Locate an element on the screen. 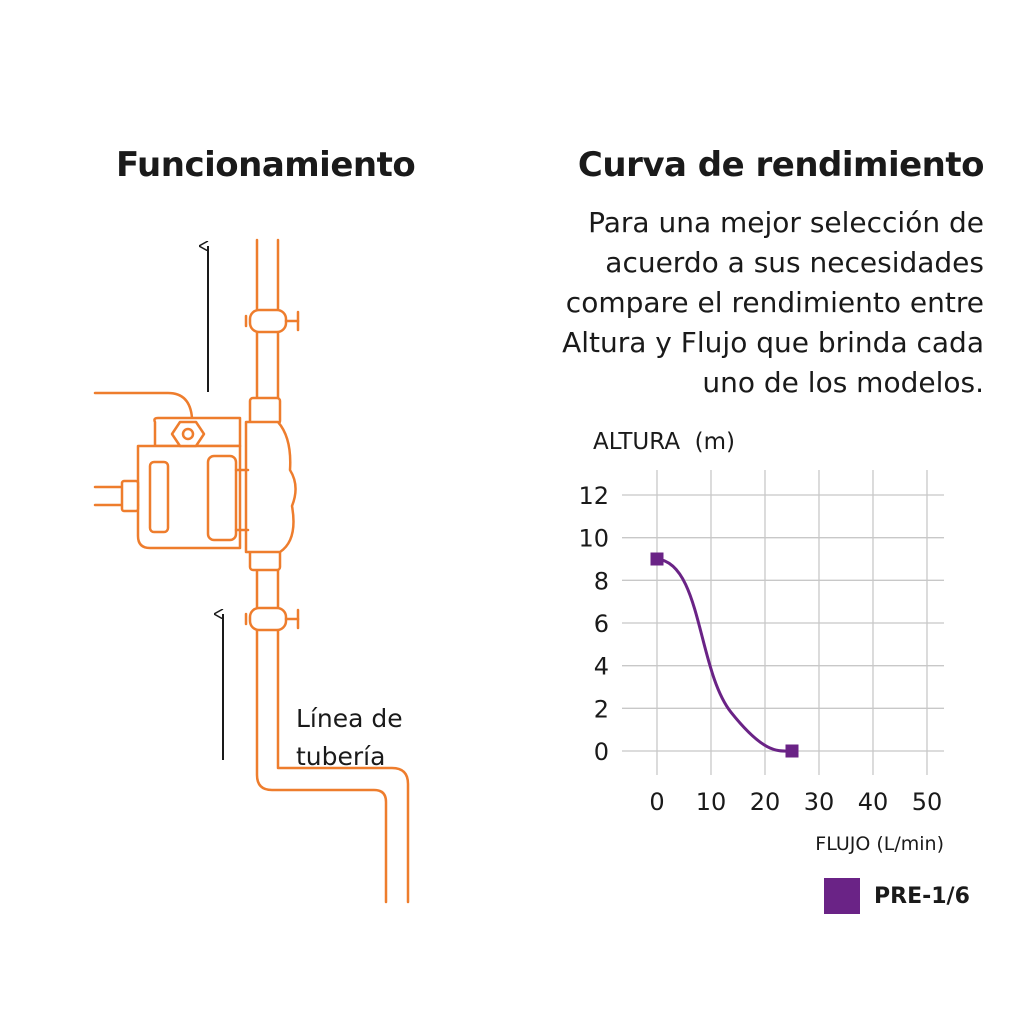  pipe-line-label: Línea de tubería is located at coordinates (349, 738).